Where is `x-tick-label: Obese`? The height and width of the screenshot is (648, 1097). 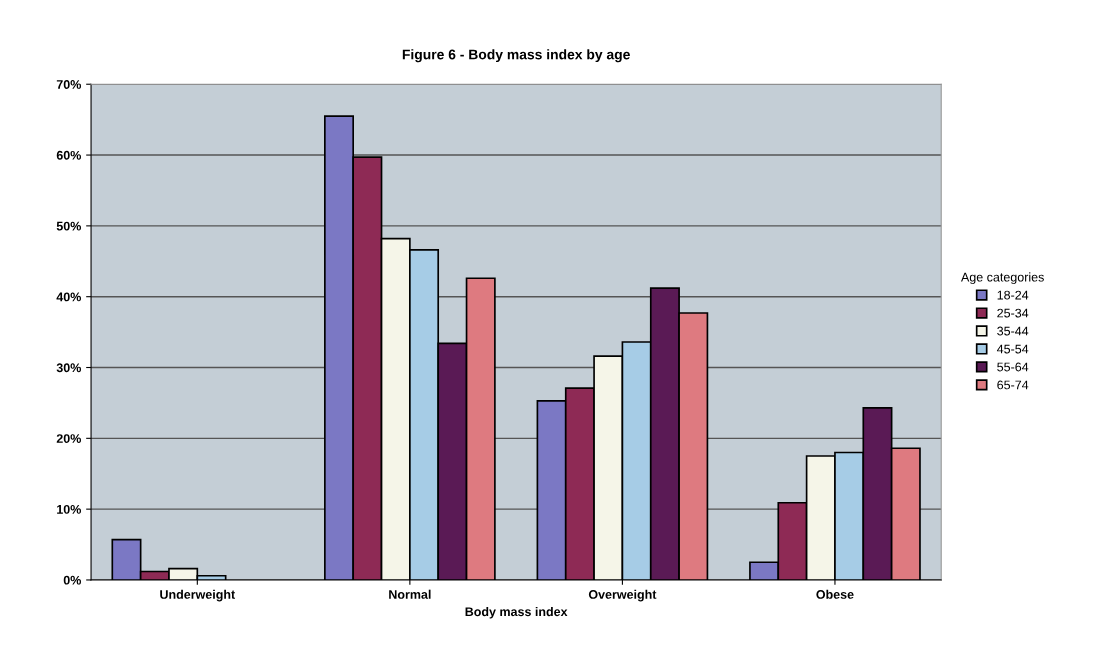
x-tick-label: Obese is located at coordinates (835, 594).